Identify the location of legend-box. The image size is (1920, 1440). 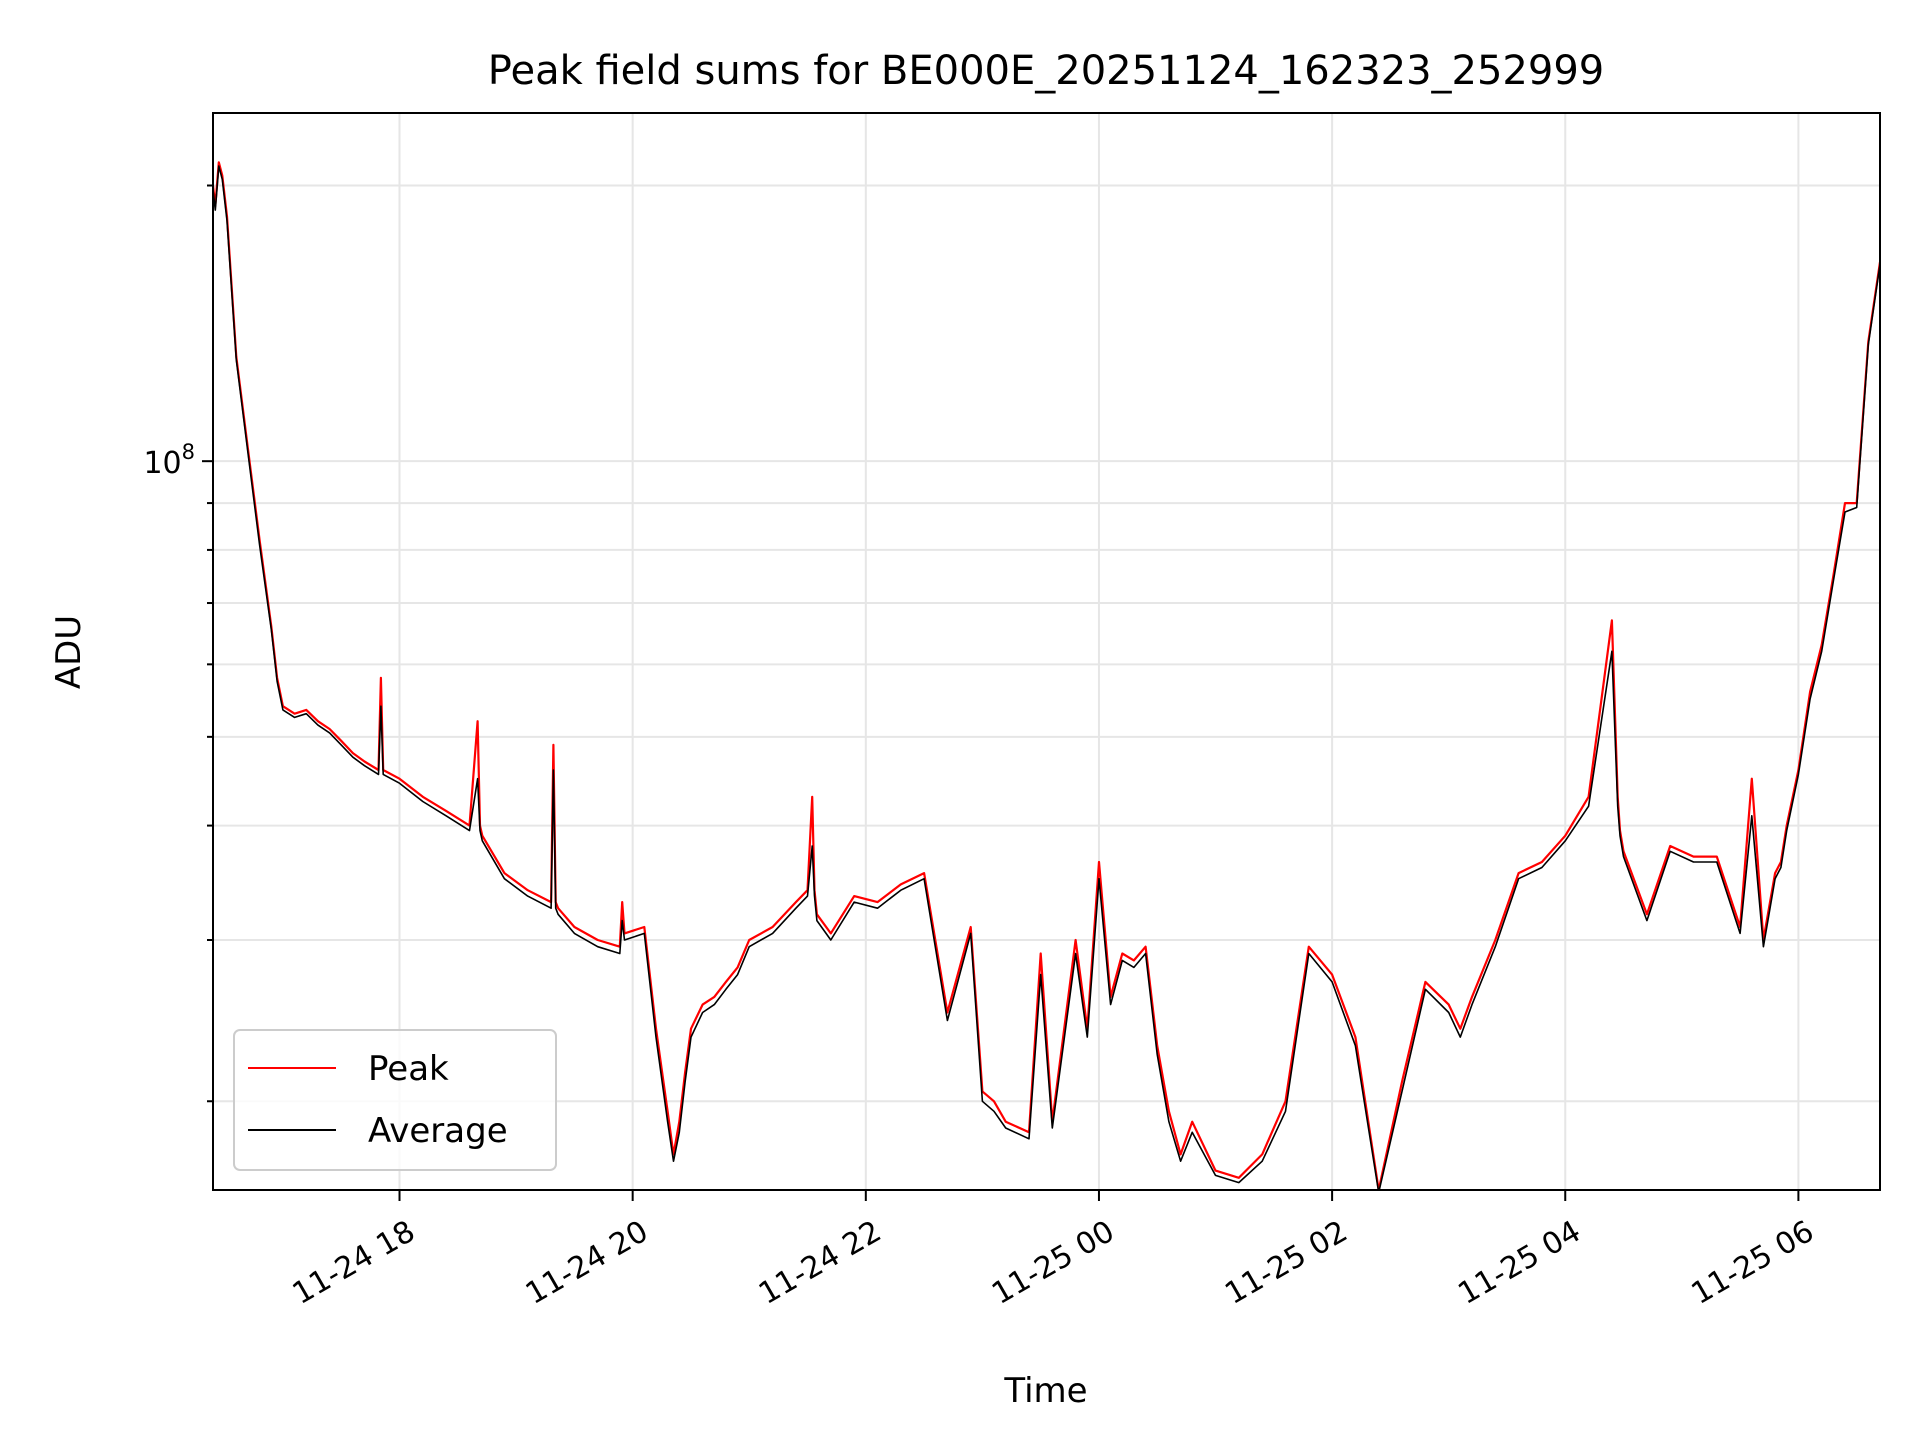
(395, 1100).